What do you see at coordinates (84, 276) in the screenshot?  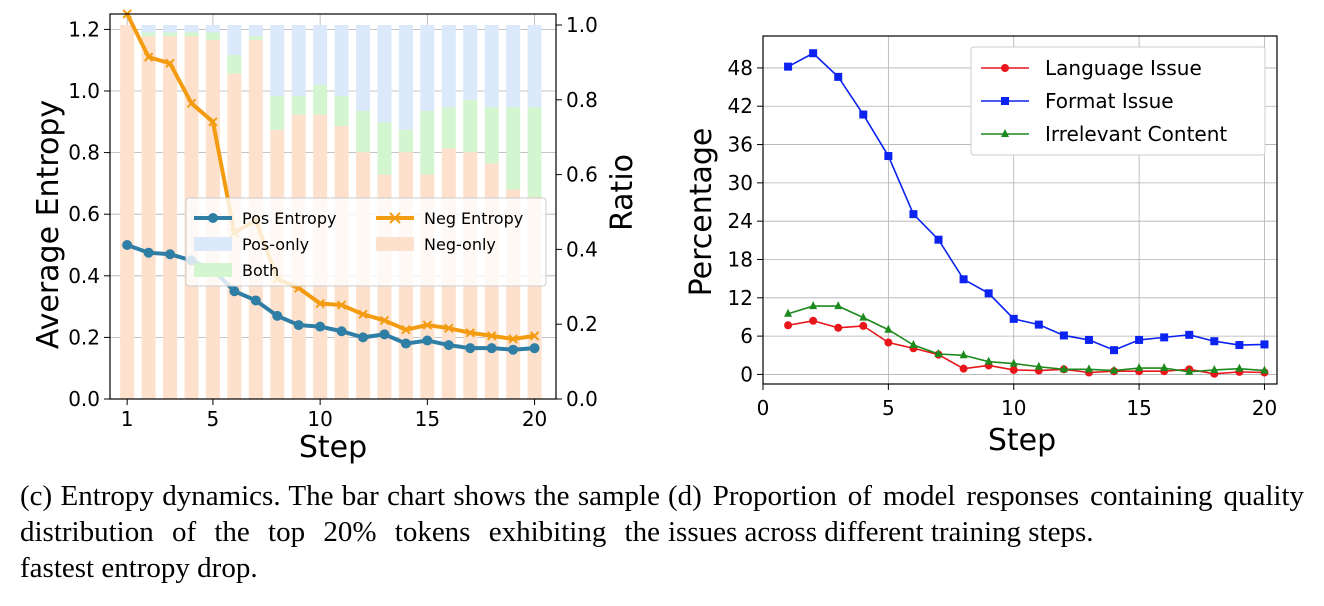 I see `tick-label-y: 0.4` at bounding box center [84, 276].